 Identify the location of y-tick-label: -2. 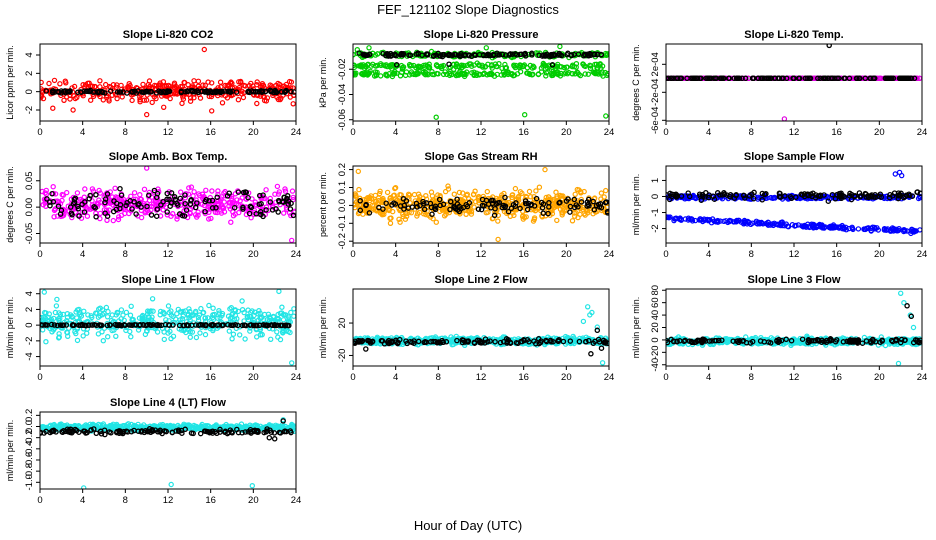
(29, 341).